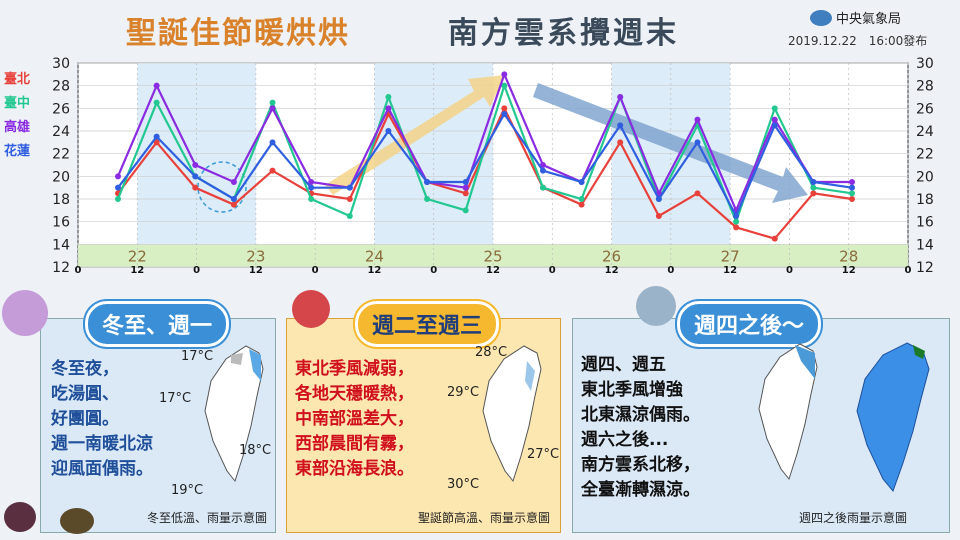 Image resolution: width=960 pixels, height=540 pixels. What do you see at coordinates (415, 135) in the screenshot?
I see `trend-arrow-up` at bounding box center [415, 135].